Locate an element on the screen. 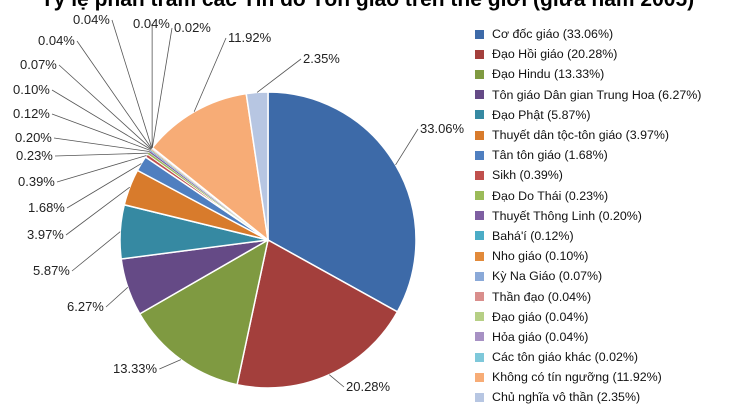  legend-item: Không có tín ngưỡng (11.92%) is located at coordinates (604, 377).